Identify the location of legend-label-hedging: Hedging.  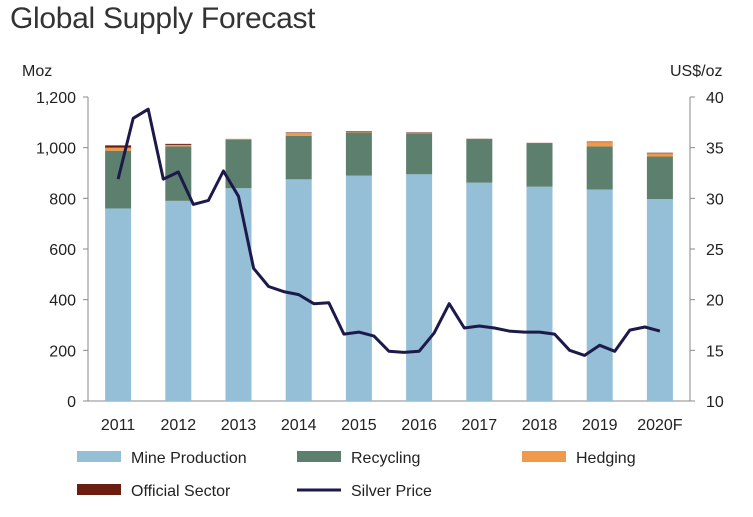
(606, 458).